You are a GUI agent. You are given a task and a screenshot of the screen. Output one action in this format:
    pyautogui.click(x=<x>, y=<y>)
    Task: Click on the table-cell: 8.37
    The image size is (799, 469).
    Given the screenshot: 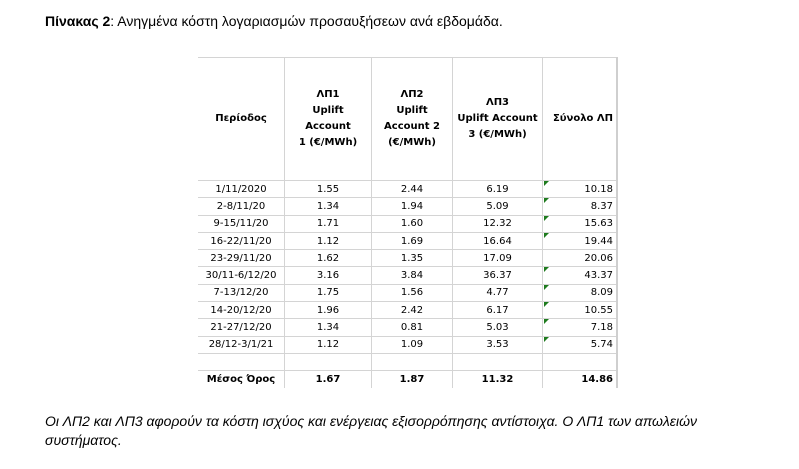 What is the action you would take?
    pyautogui.click(x=580, y=206)
    